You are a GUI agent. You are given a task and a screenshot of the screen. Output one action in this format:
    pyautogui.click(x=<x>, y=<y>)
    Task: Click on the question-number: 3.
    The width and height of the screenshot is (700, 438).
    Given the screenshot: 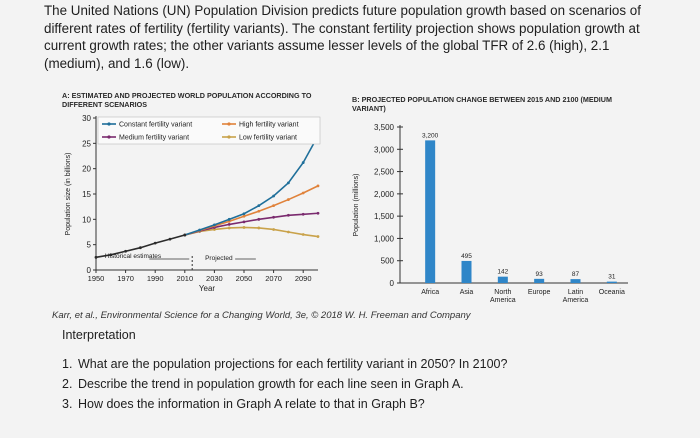 What is the action you would take?
    pyautogui.click(x=67, y=404)
    